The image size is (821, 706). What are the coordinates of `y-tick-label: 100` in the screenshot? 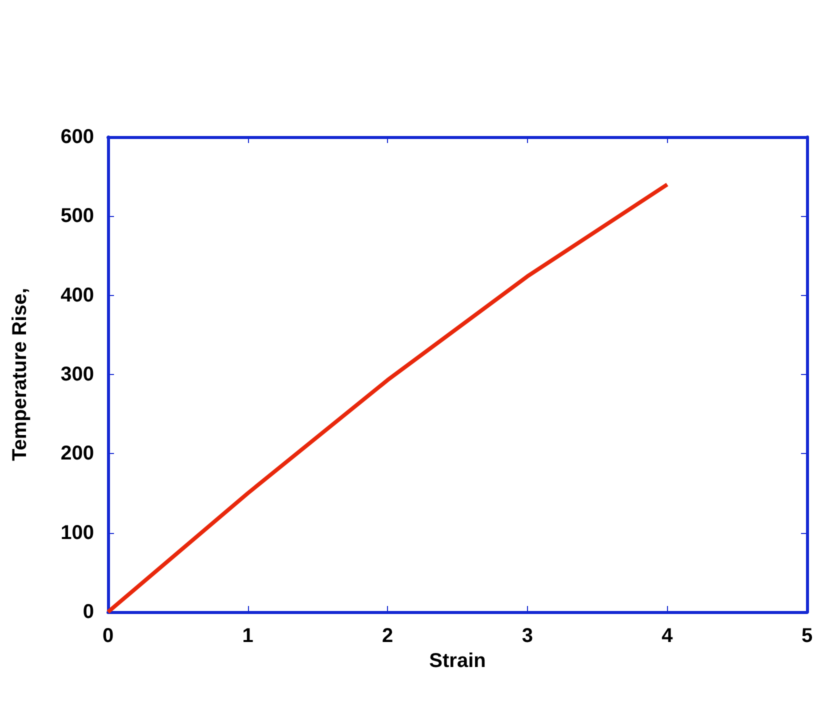 It's located at (77, 533).